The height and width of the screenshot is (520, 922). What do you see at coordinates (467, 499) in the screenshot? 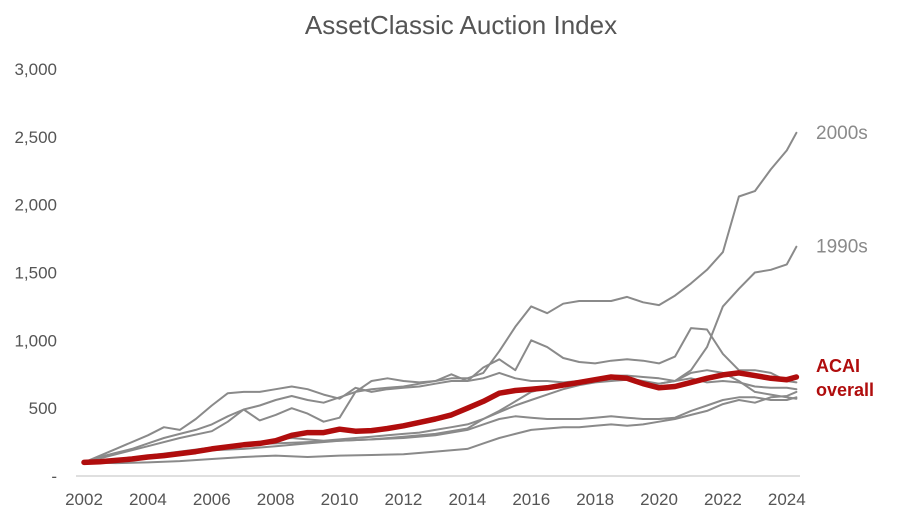
I see `x-tick-label: 2014` at bounding box center [467, 499].